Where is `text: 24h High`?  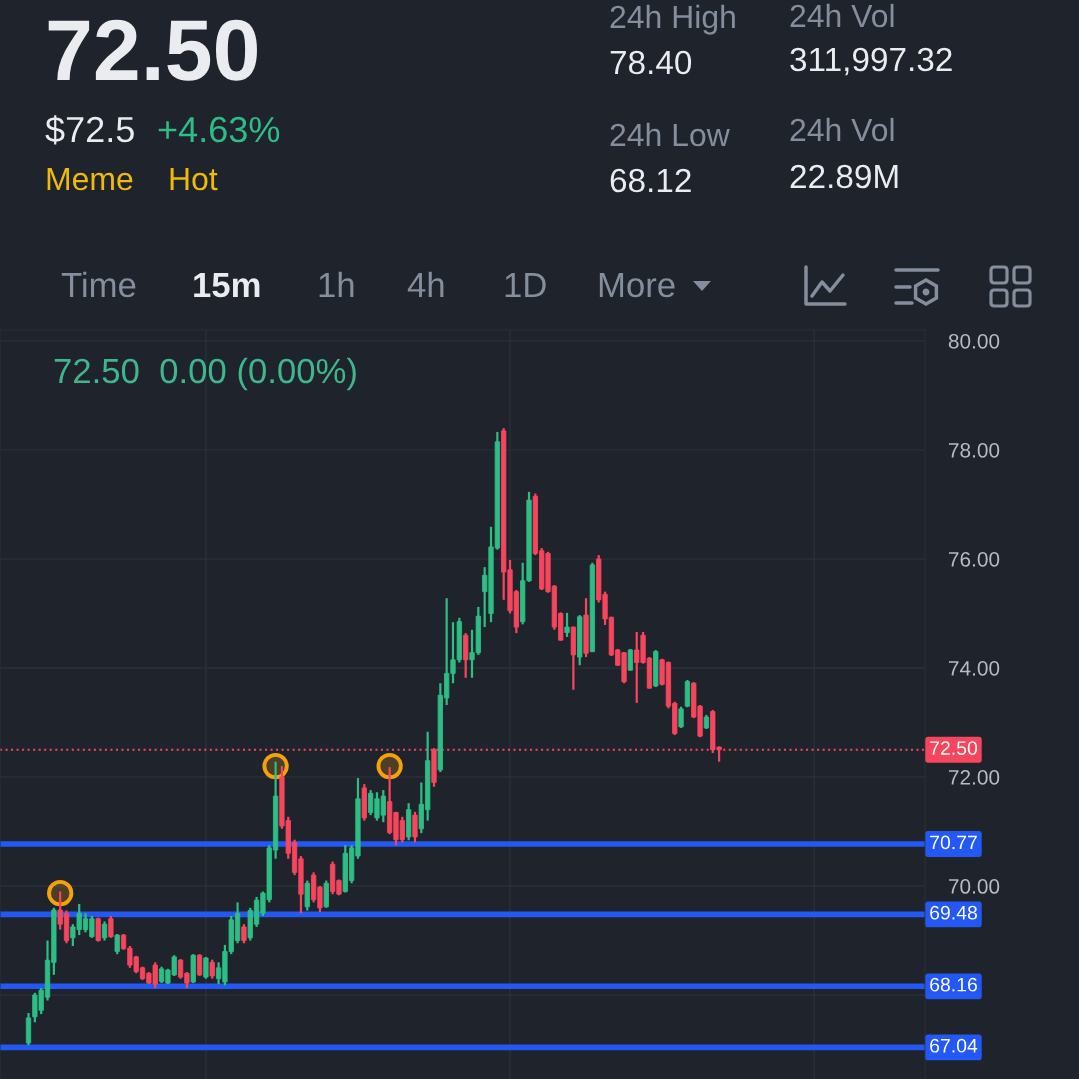
text: 24h High is located at coordinates (672, 19).